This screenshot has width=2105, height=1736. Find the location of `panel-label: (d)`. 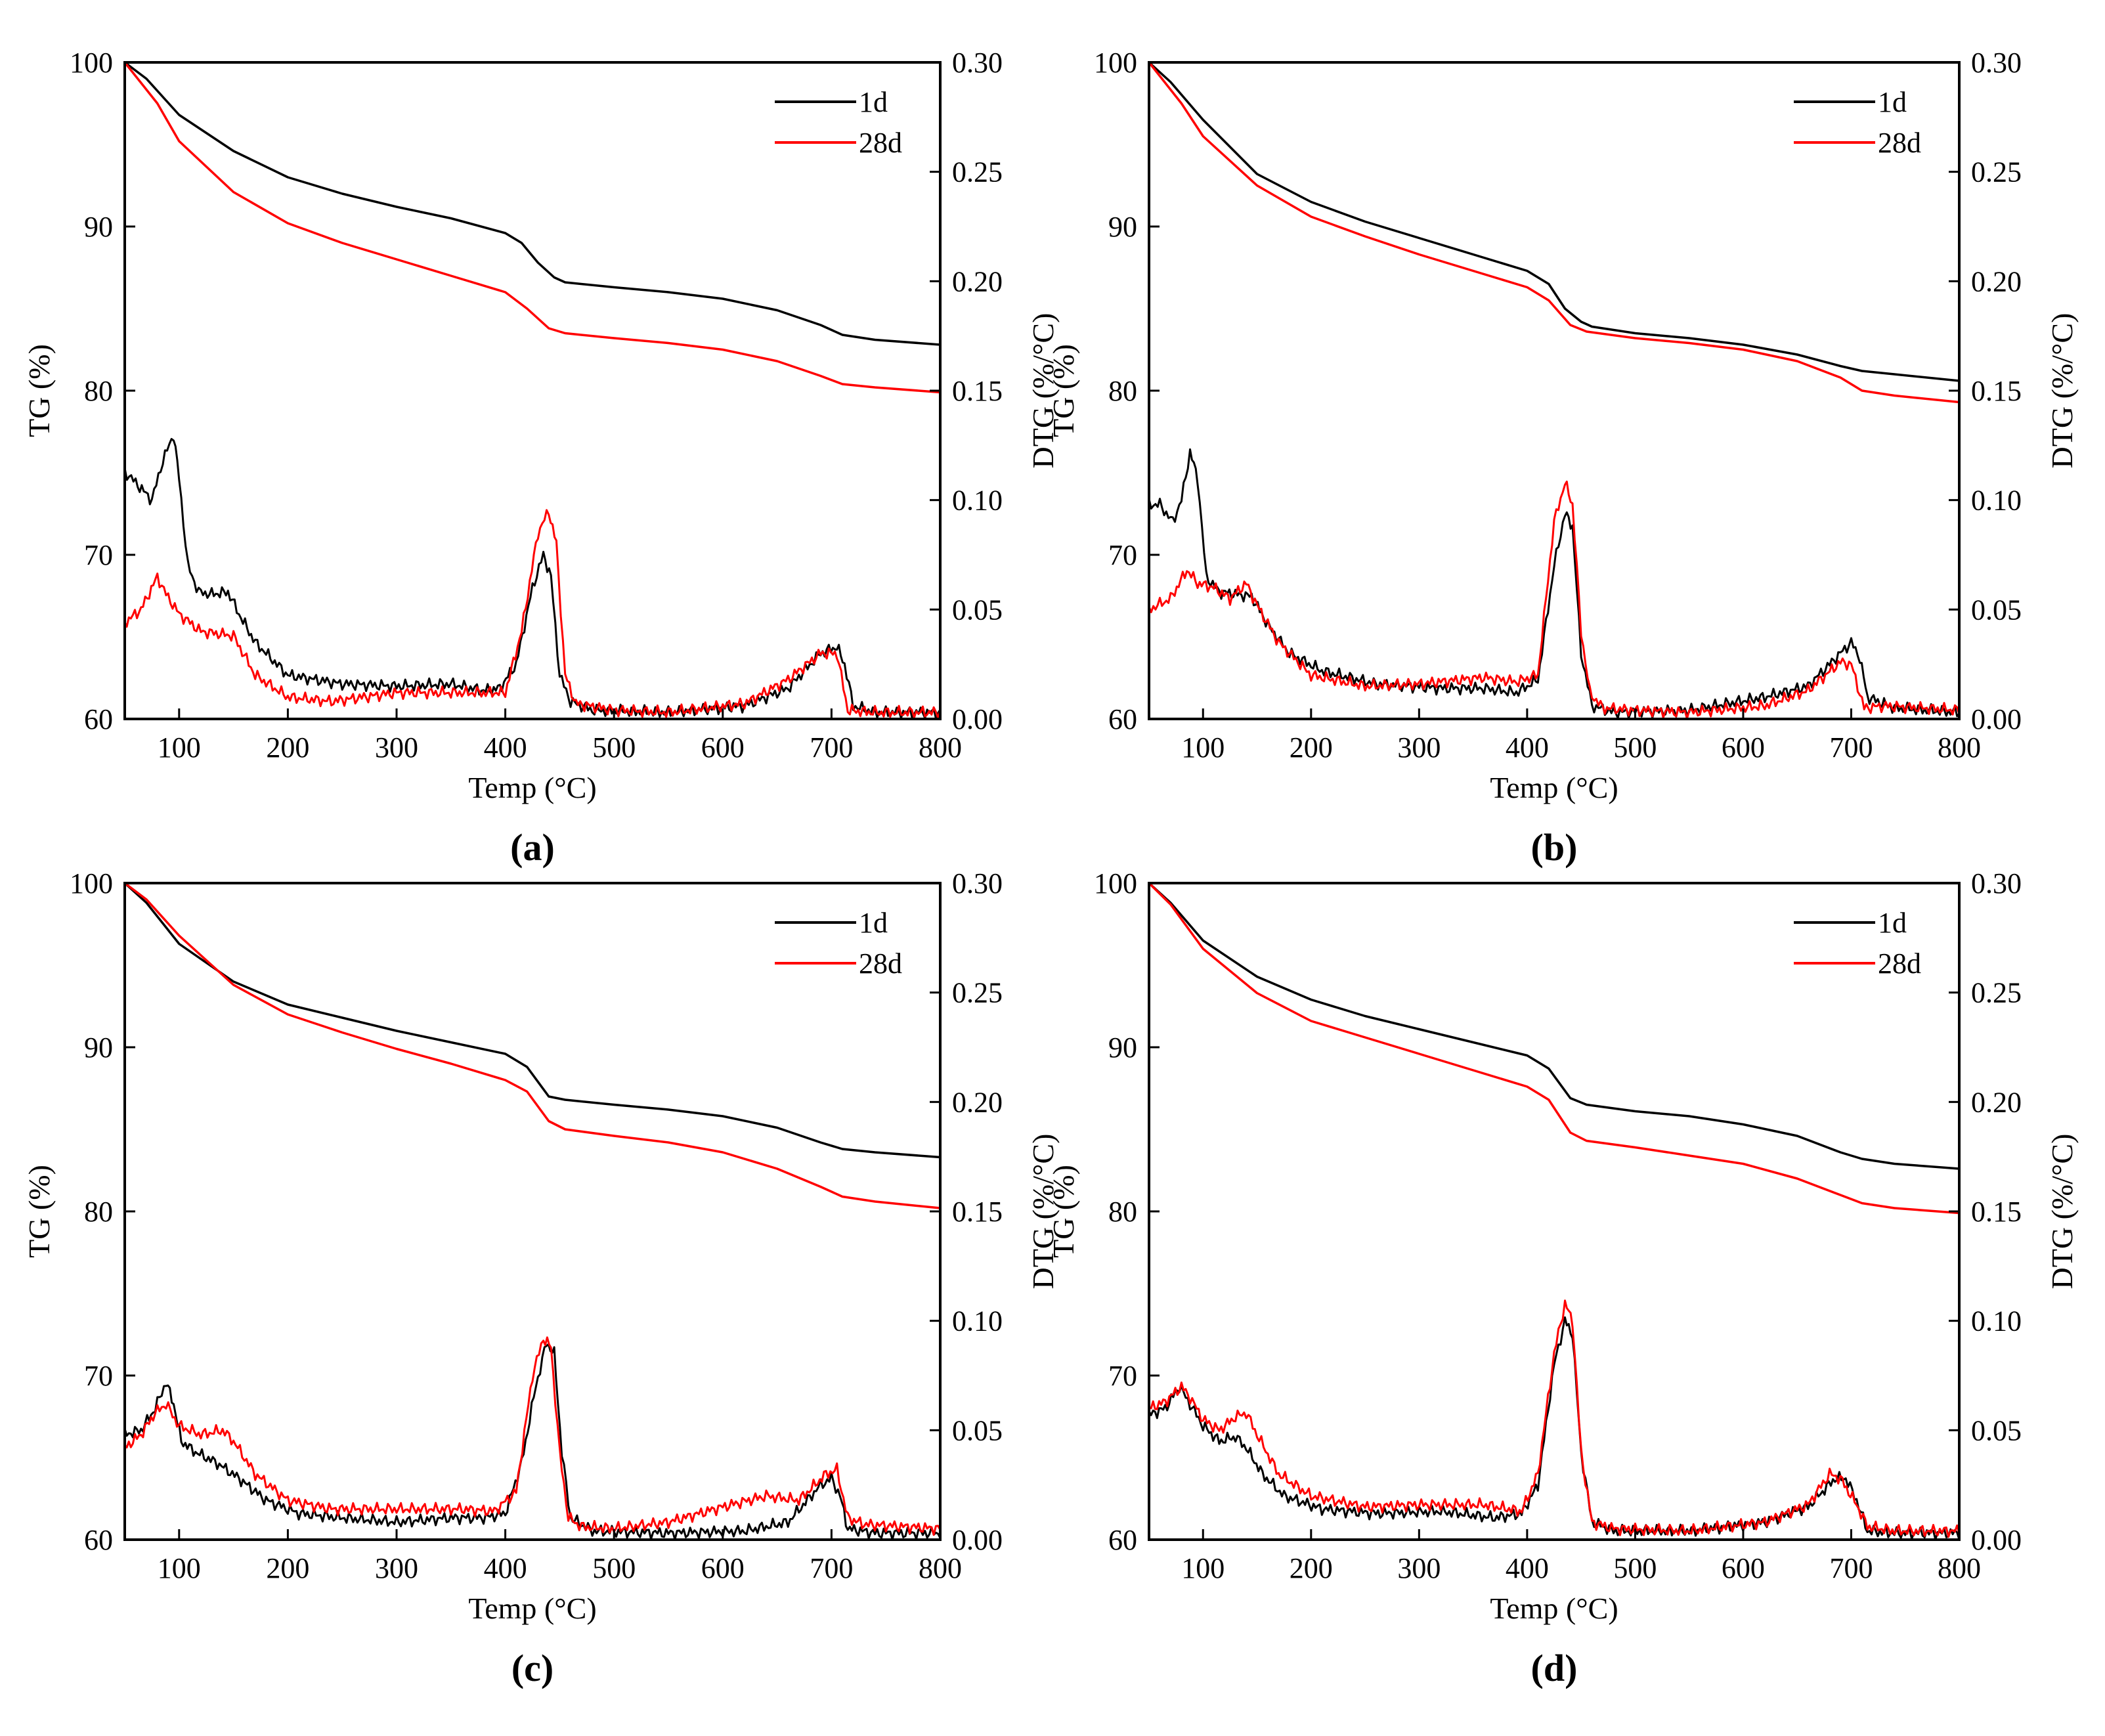

panel-label: (d) is located at coordinates (1554, 1668).